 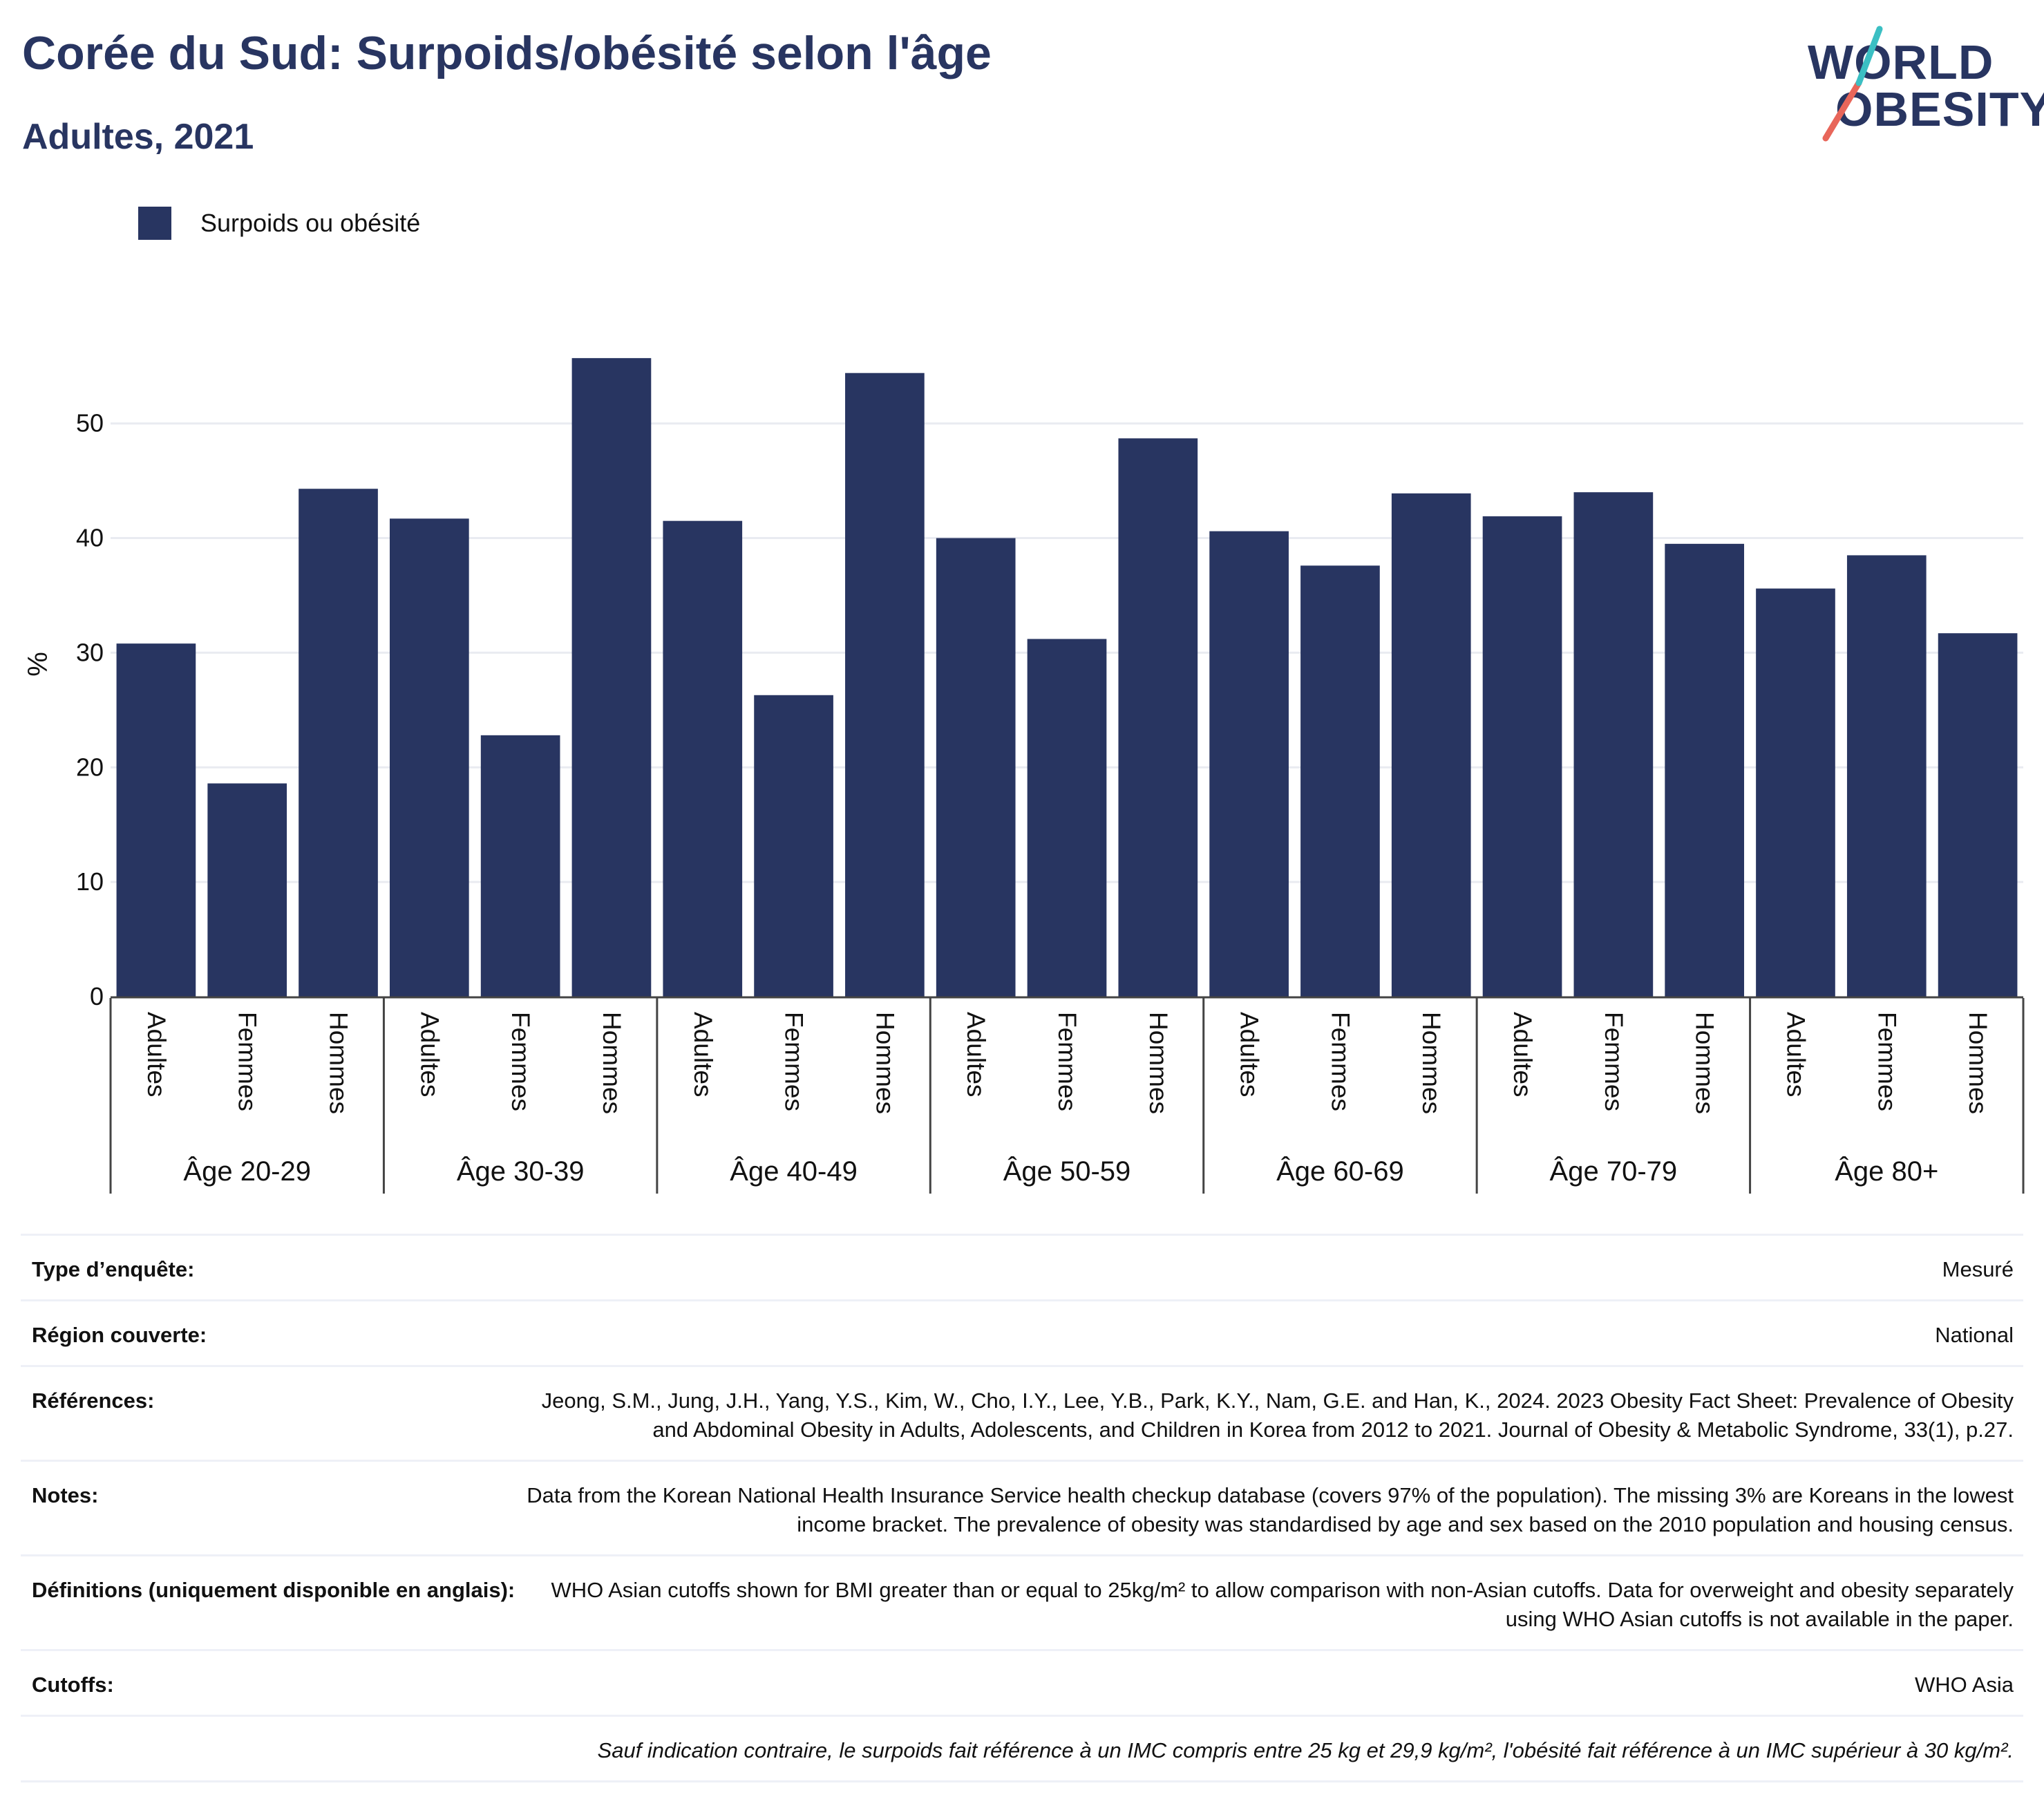 I want to click on y-tick-label: 30, so click(x=90, y=652).